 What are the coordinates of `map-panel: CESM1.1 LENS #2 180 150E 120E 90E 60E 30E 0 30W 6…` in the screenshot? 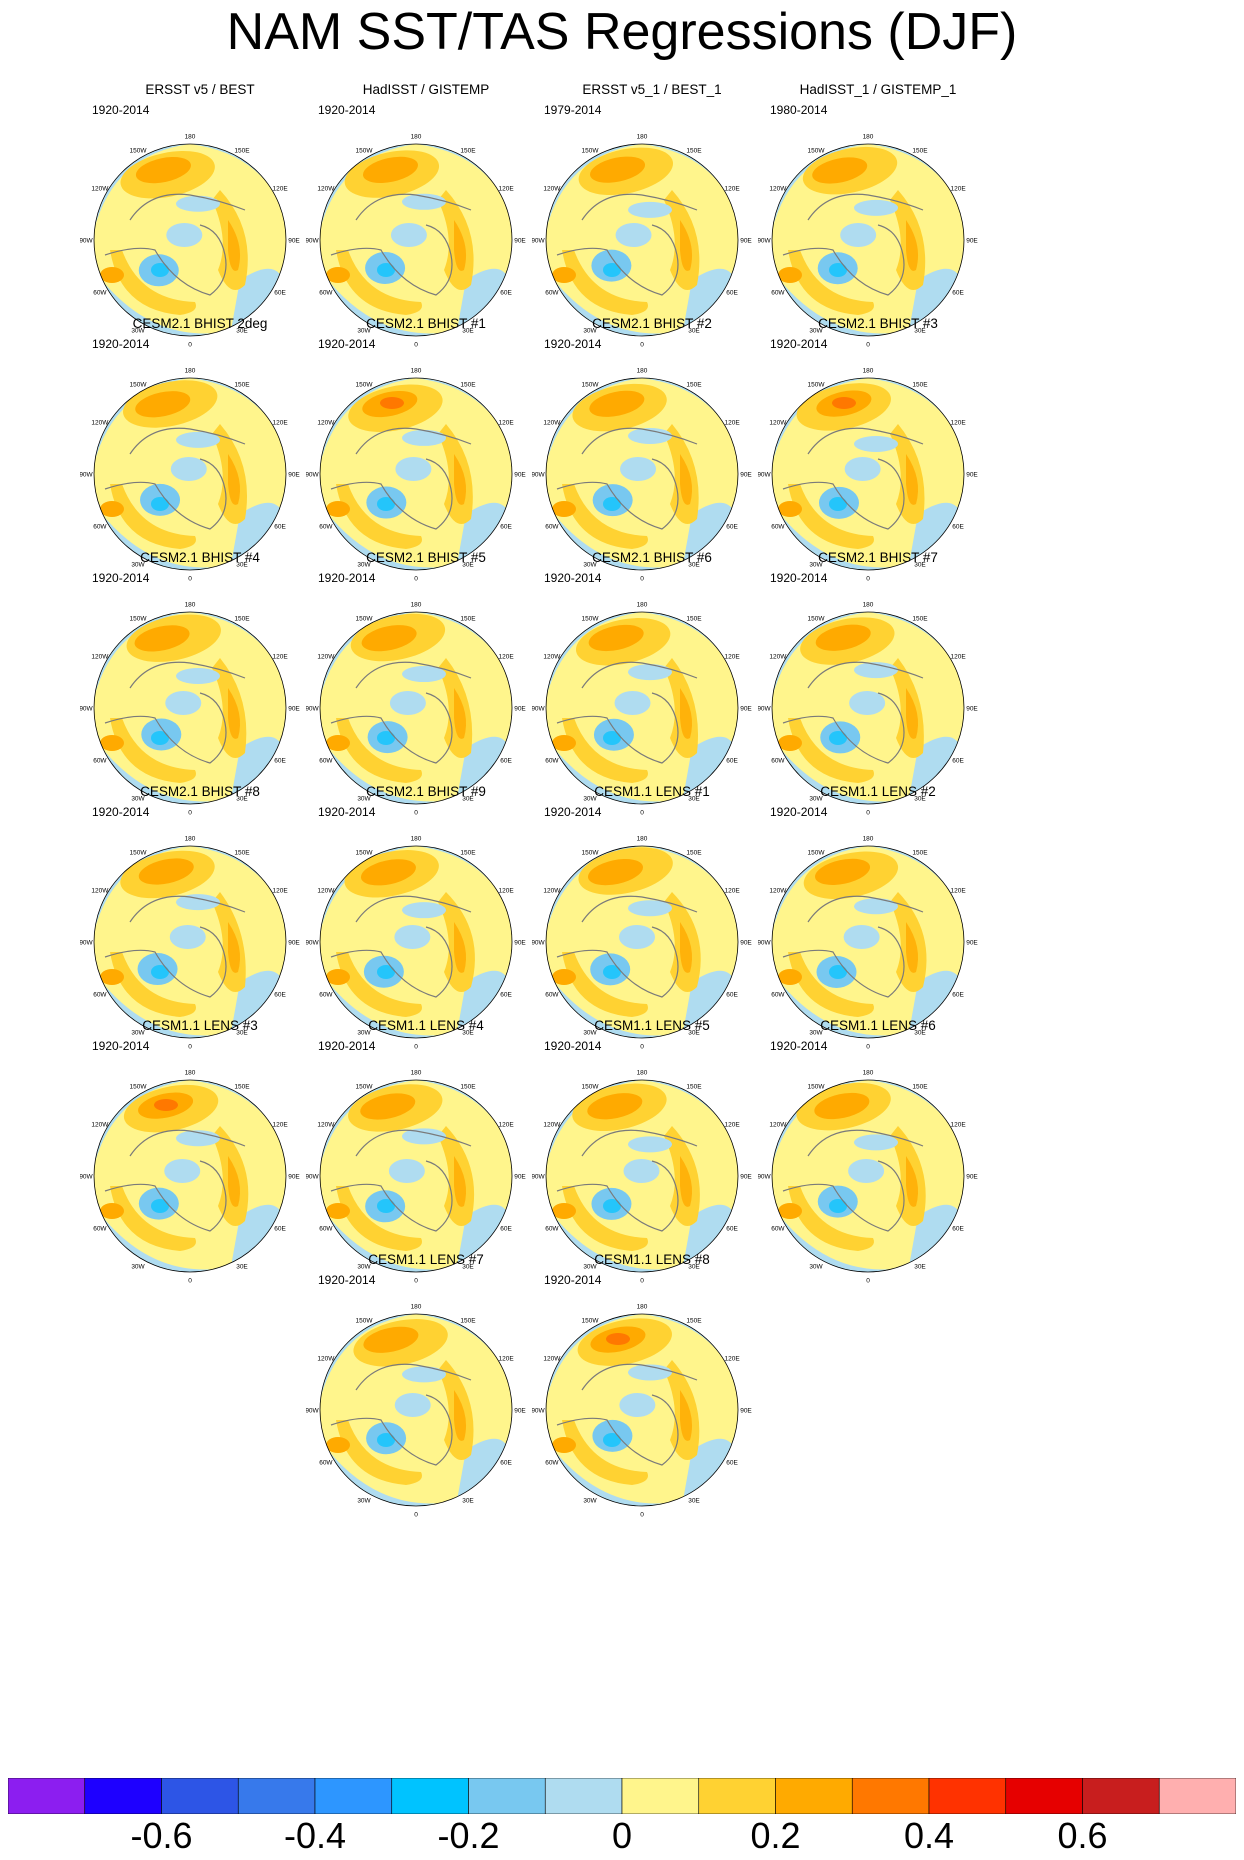 It's located at (878, 919).